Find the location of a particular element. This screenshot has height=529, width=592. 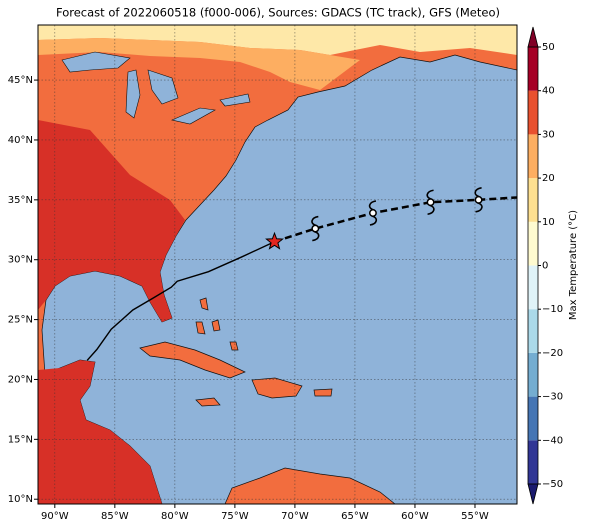

lake-superior is located at coordinates (96, 62).